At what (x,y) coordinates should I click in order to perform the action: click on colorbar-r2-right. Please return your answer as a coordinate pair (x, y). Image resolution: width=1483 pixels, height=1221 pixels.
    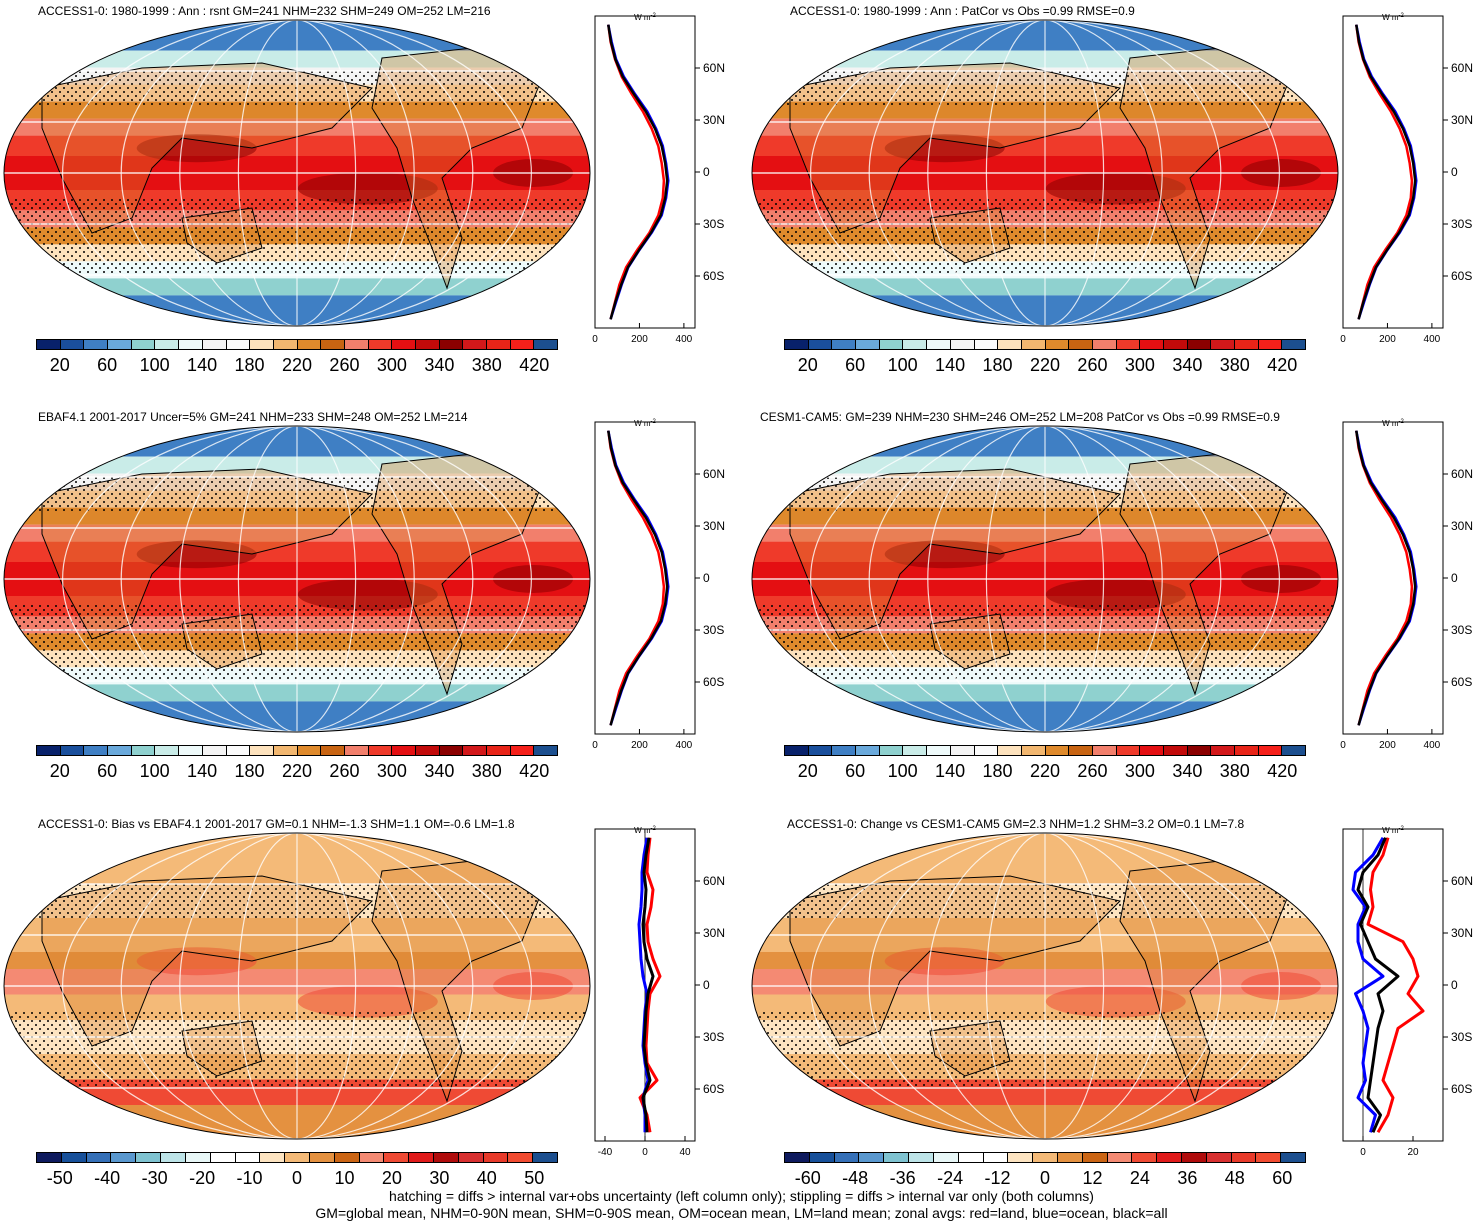
    Looking at the image, I should click on (1045, 750).